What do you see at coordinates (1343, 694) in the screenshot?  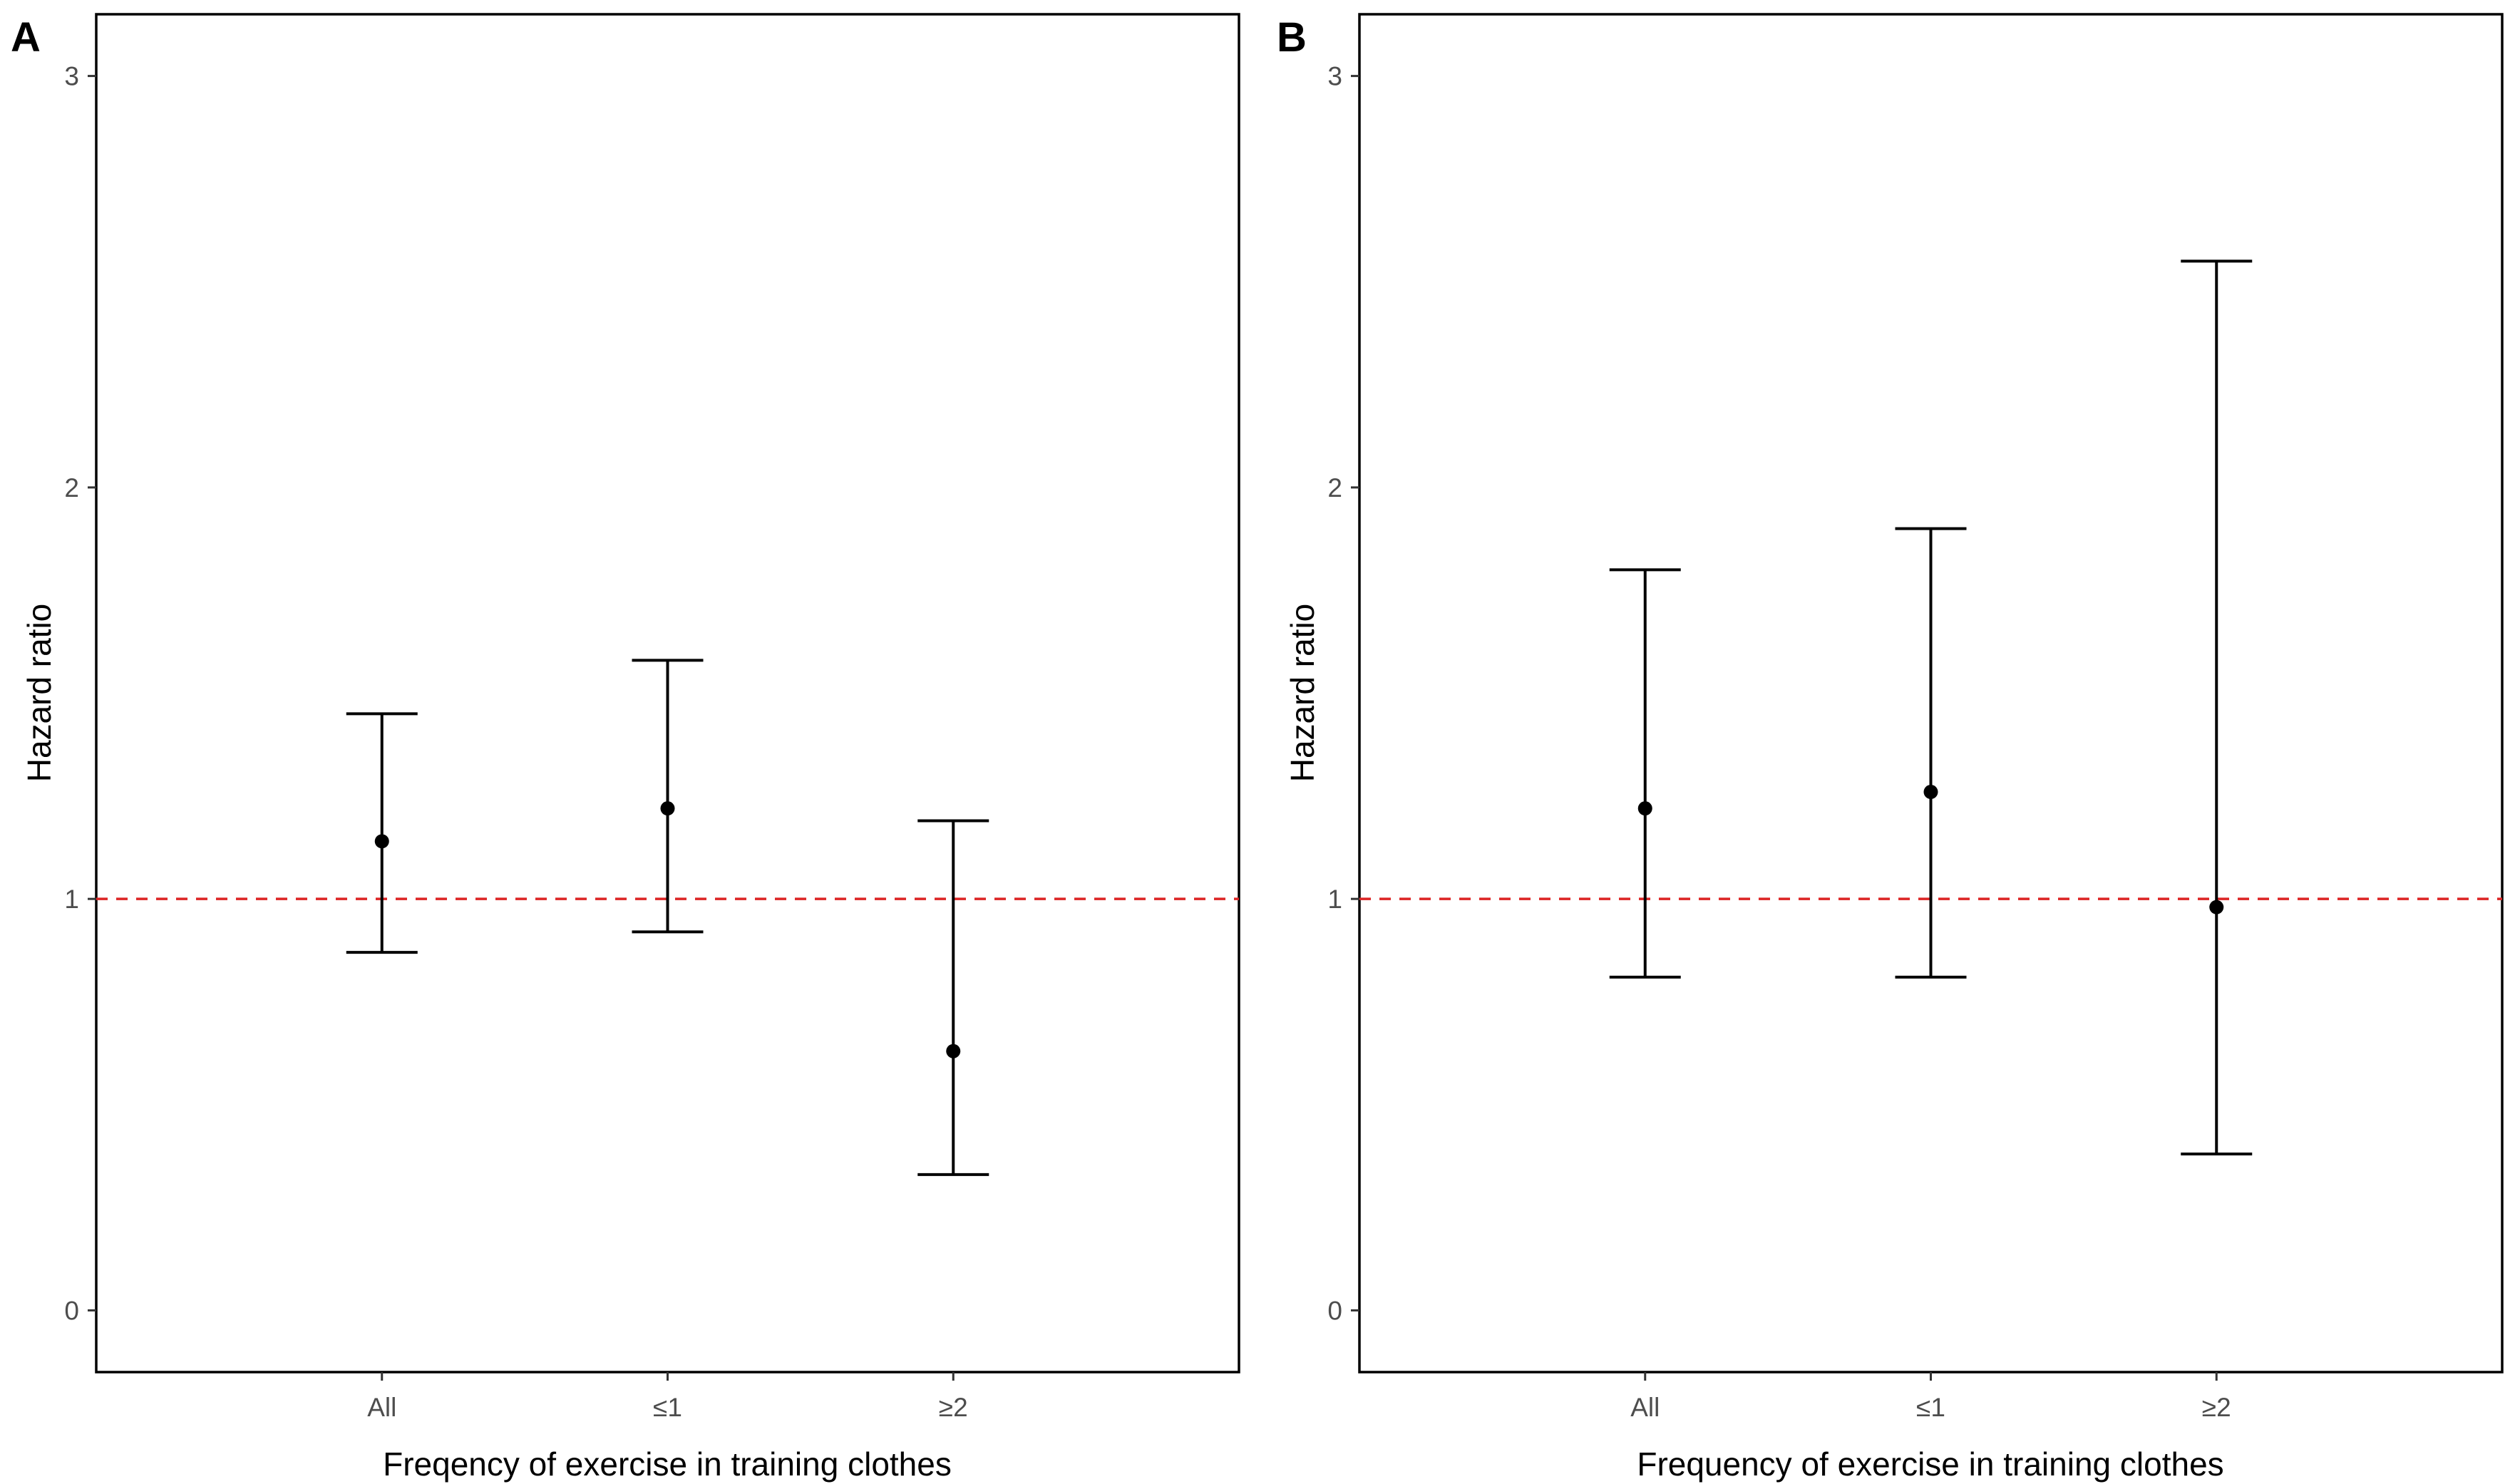 I see `panel-b-y-ticks: 0 1 2 3` at bounding box center [1343, 694].